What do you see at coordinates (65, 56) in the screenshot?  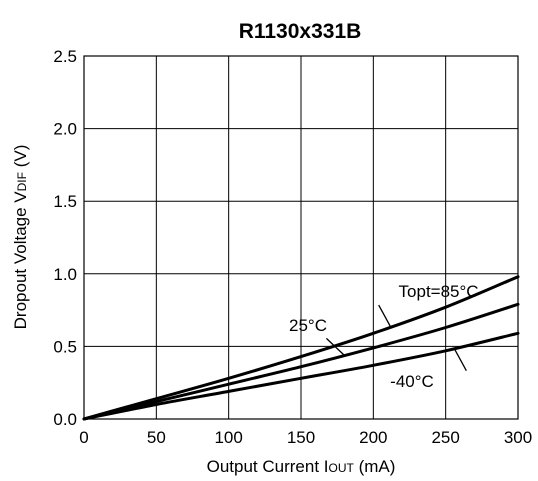 I see `y-tick-label: 2.5` at bounding box center [65, 56].